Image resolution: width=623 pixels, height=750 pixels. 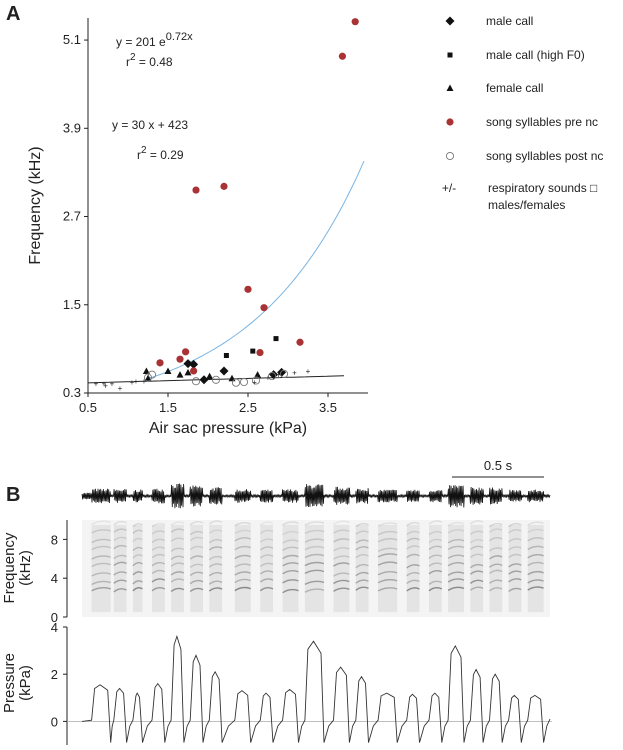 What do you see at coordinates (498, 465) in the screenshot?
I see `scale-bar-label: 0.5 s` at bounding box center [498, 465].